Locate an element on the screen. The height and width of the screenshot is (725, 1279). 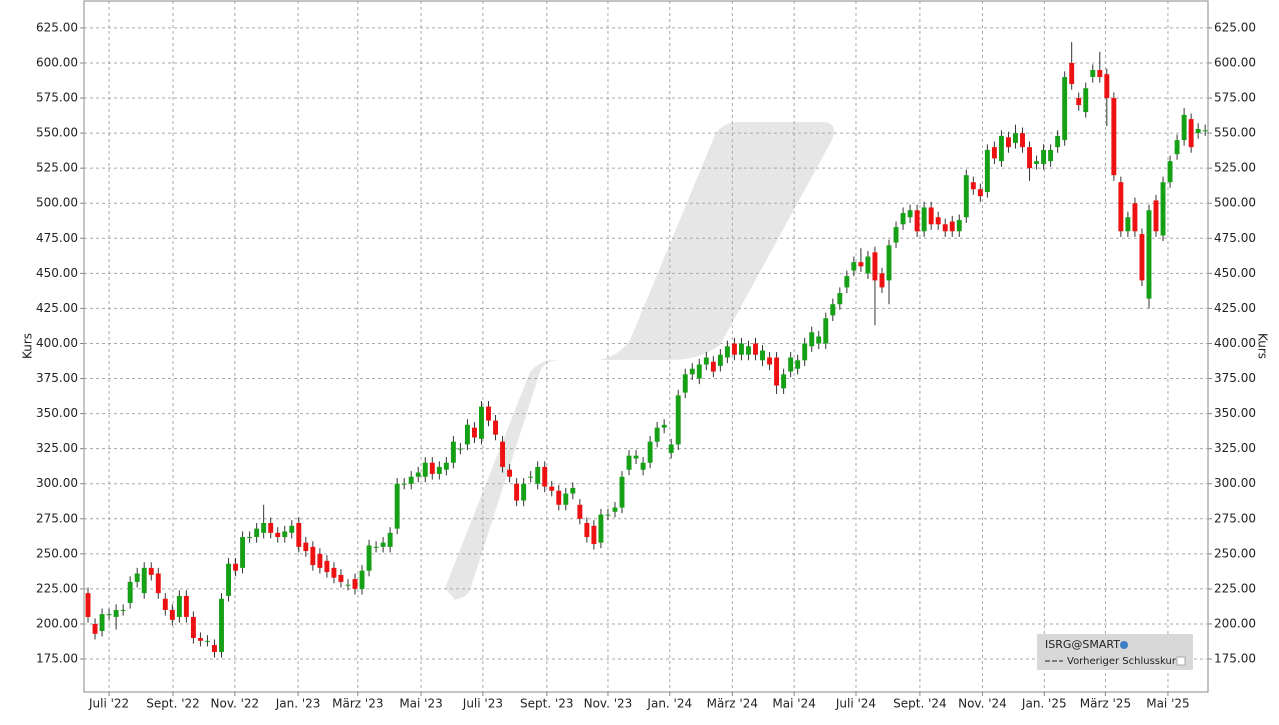
y-tick-label-right: 175.00 is located at coordinates (1235, 659).